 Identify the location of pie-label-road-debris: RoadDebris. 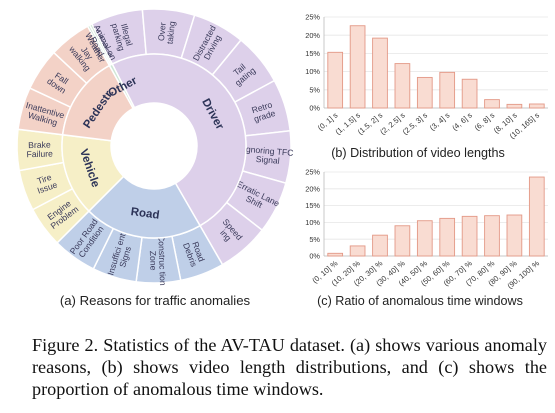
(194, 253).